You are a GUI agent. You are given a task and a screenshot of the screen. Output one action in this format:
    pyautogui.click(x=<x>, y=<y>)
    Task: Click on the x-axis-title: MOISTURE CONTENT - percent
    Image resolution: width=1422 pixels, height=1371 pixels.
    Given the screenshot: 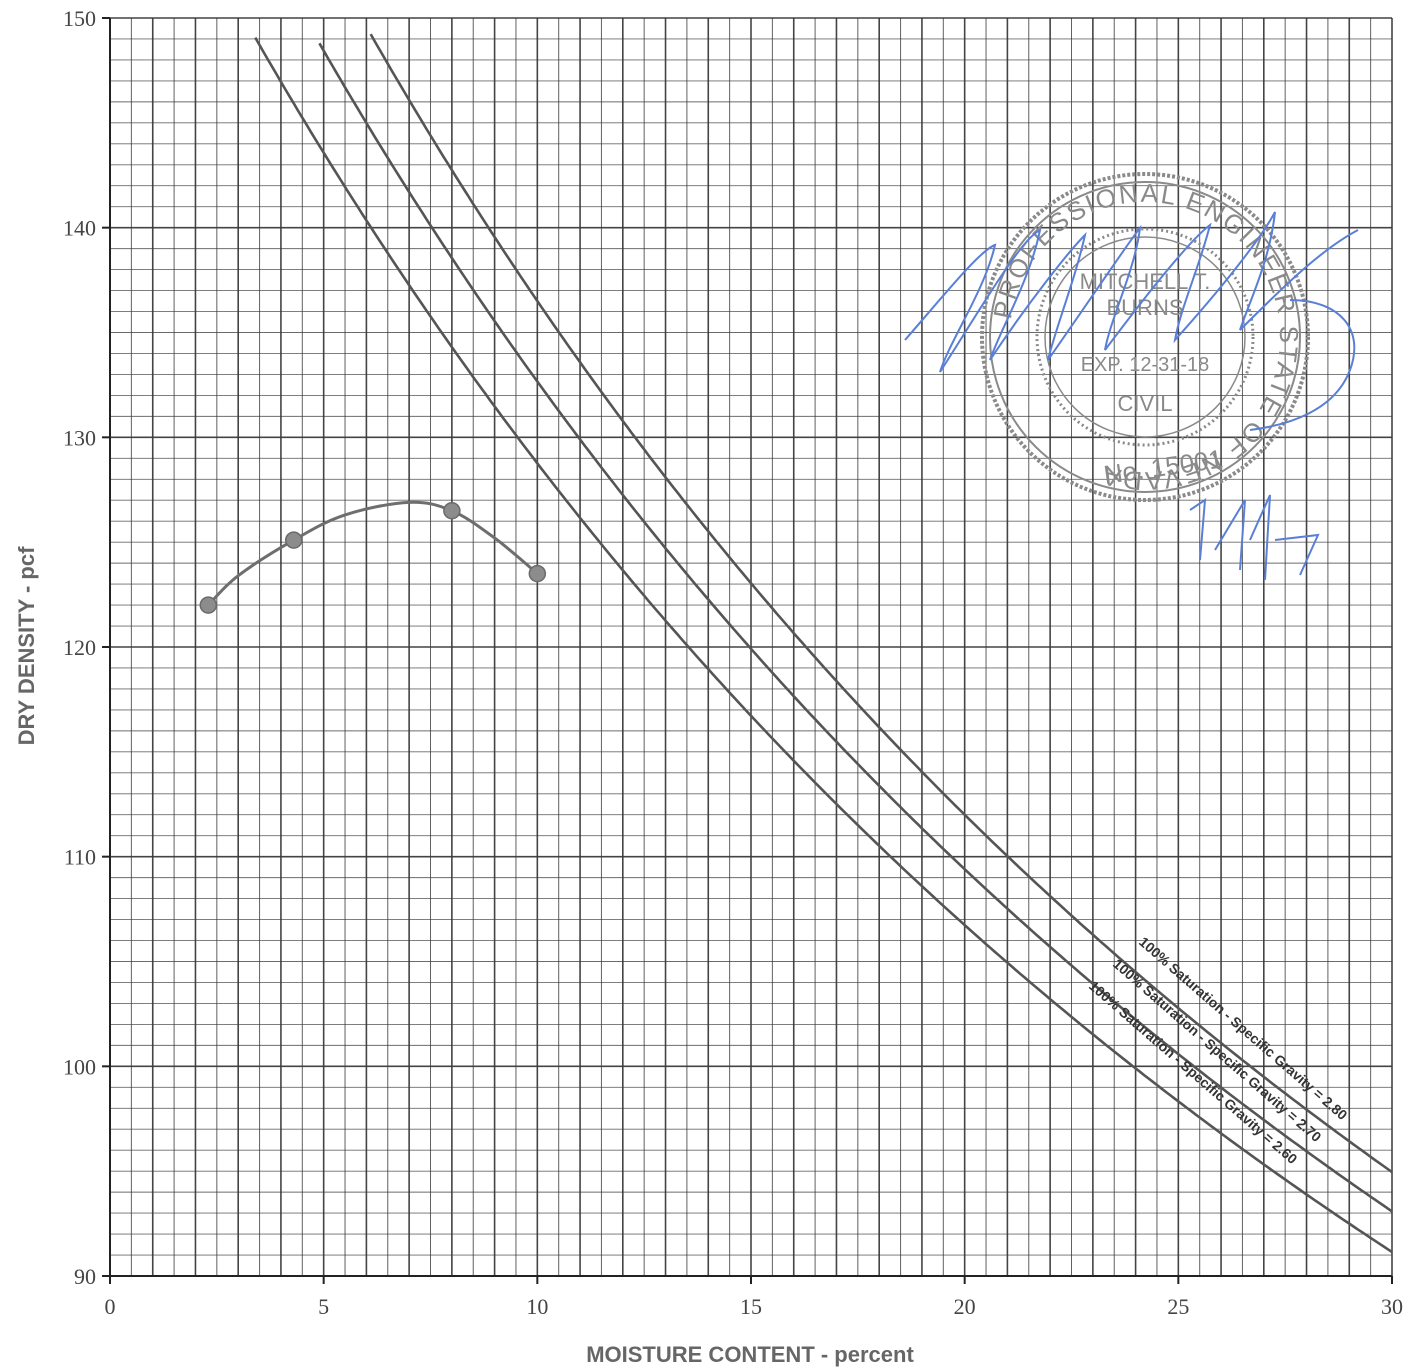 What is the action you would take?
    pyautogui.click(x=750, y=1354)
    